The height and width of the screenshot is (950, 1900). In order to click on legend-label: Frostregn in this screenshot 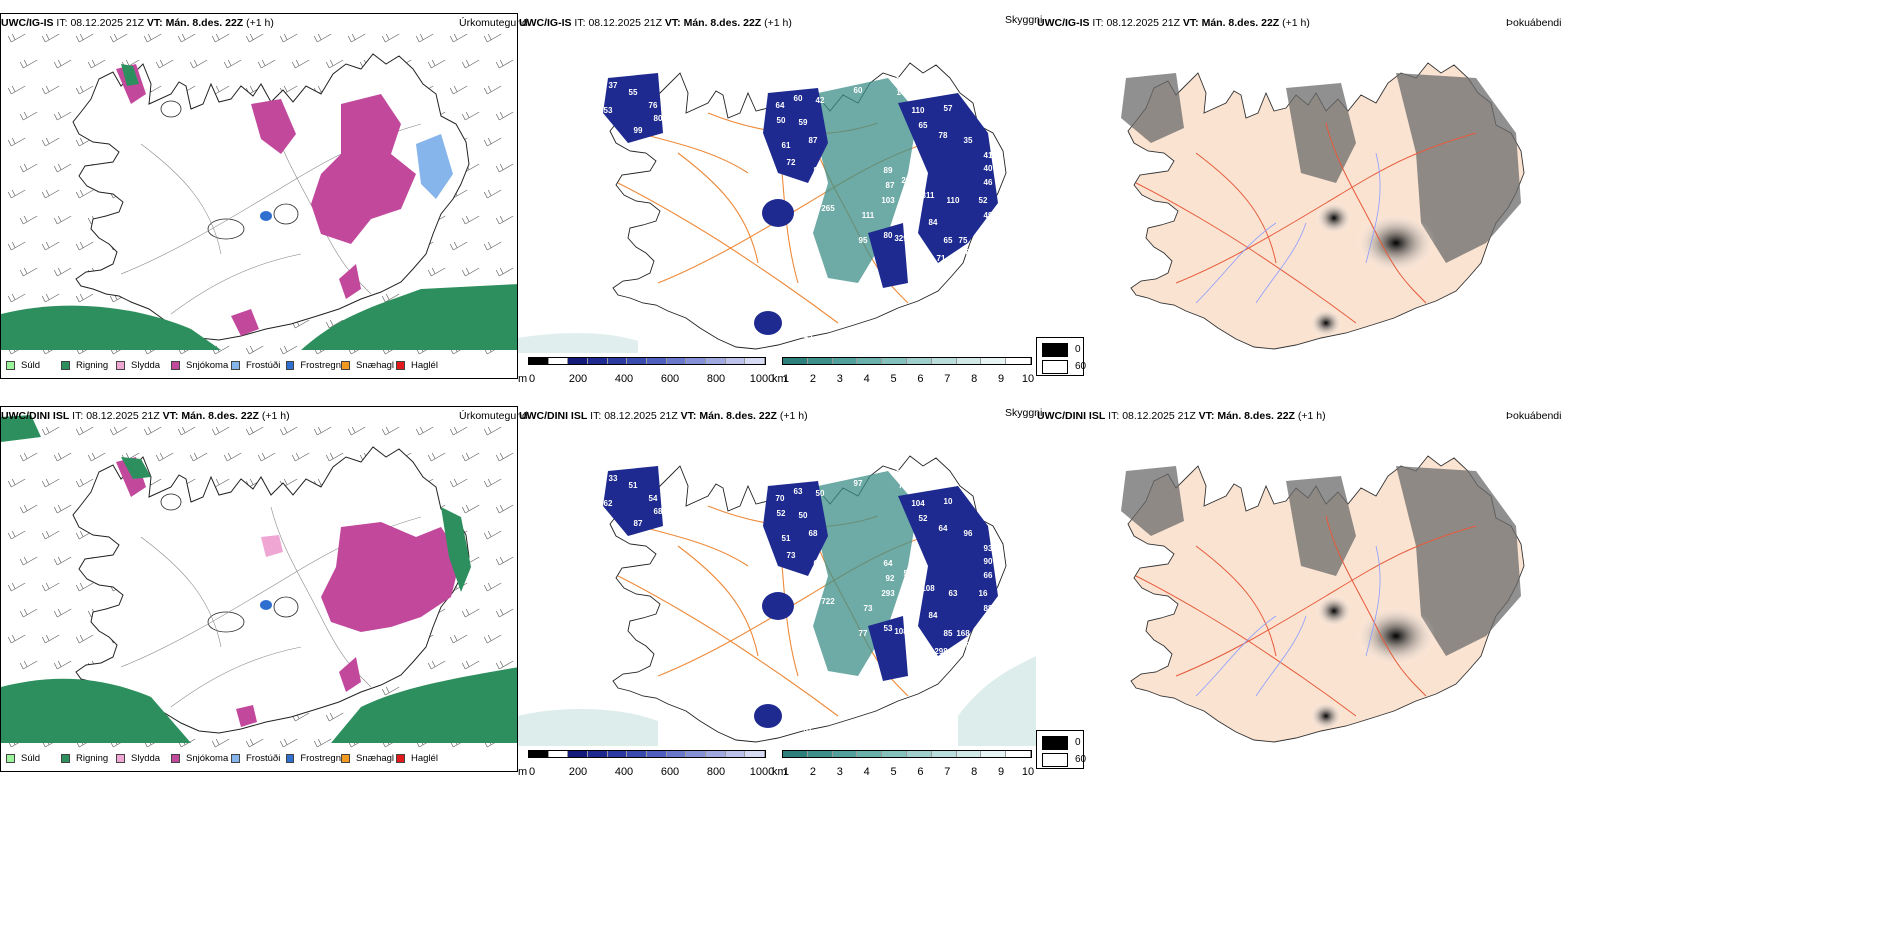, I will do `click(320, 758)`.